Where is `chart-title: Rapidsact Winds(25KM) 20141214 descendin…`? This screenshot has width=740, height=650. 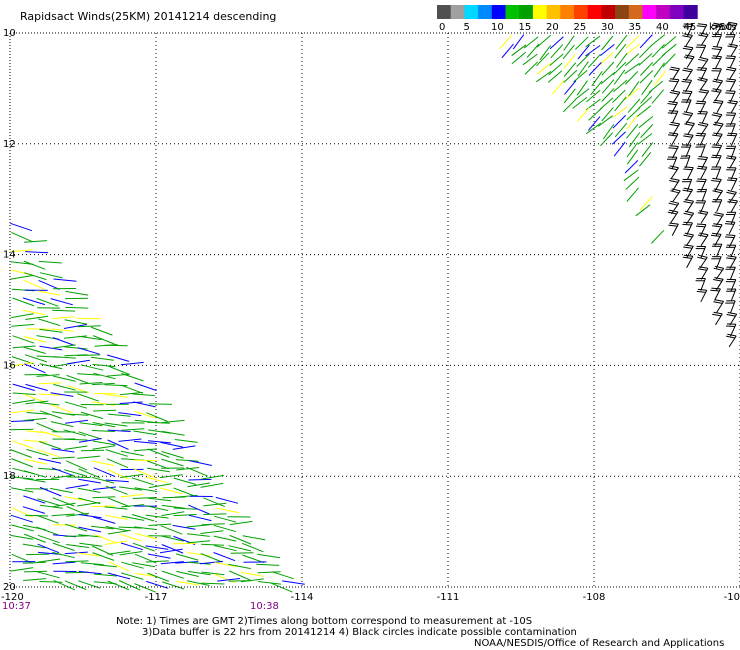 chart-title: Rapidsact Winds(25KM) 20141214 descendin… is located at coordinates (148, 16).